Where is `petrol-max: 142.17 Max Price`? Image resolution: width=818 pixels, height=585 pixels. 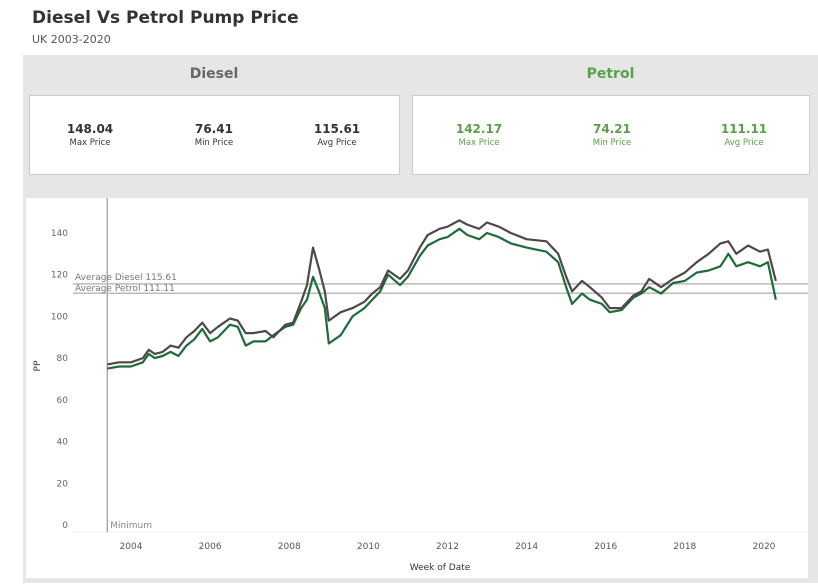
petrol-max: 142.17 Max Price is located at coordinates (479, 135).